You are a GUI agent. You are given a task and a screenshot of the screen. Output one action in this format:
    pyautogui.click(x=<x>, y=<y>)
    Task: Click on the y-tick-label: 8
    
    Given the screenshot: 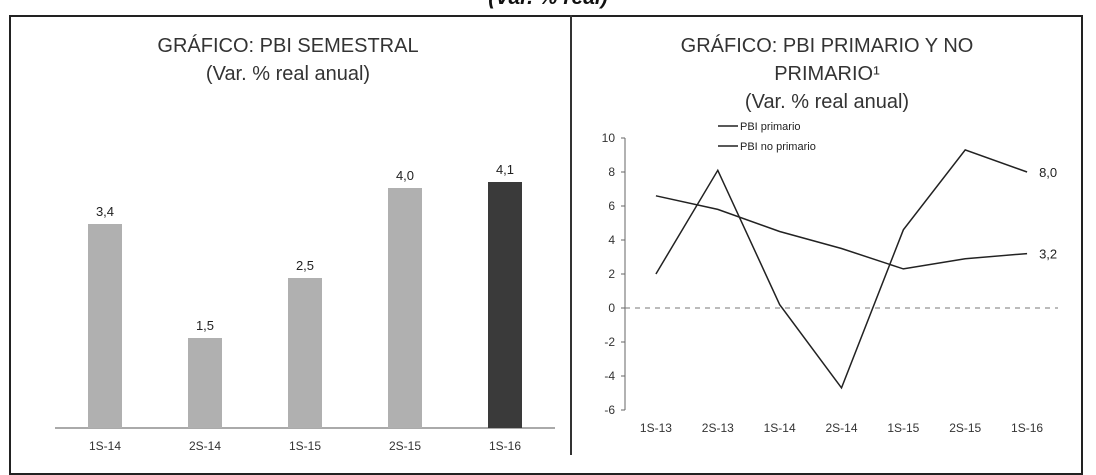 What is the action you would take?
    pyautogui.click(x=611, y=172)
    